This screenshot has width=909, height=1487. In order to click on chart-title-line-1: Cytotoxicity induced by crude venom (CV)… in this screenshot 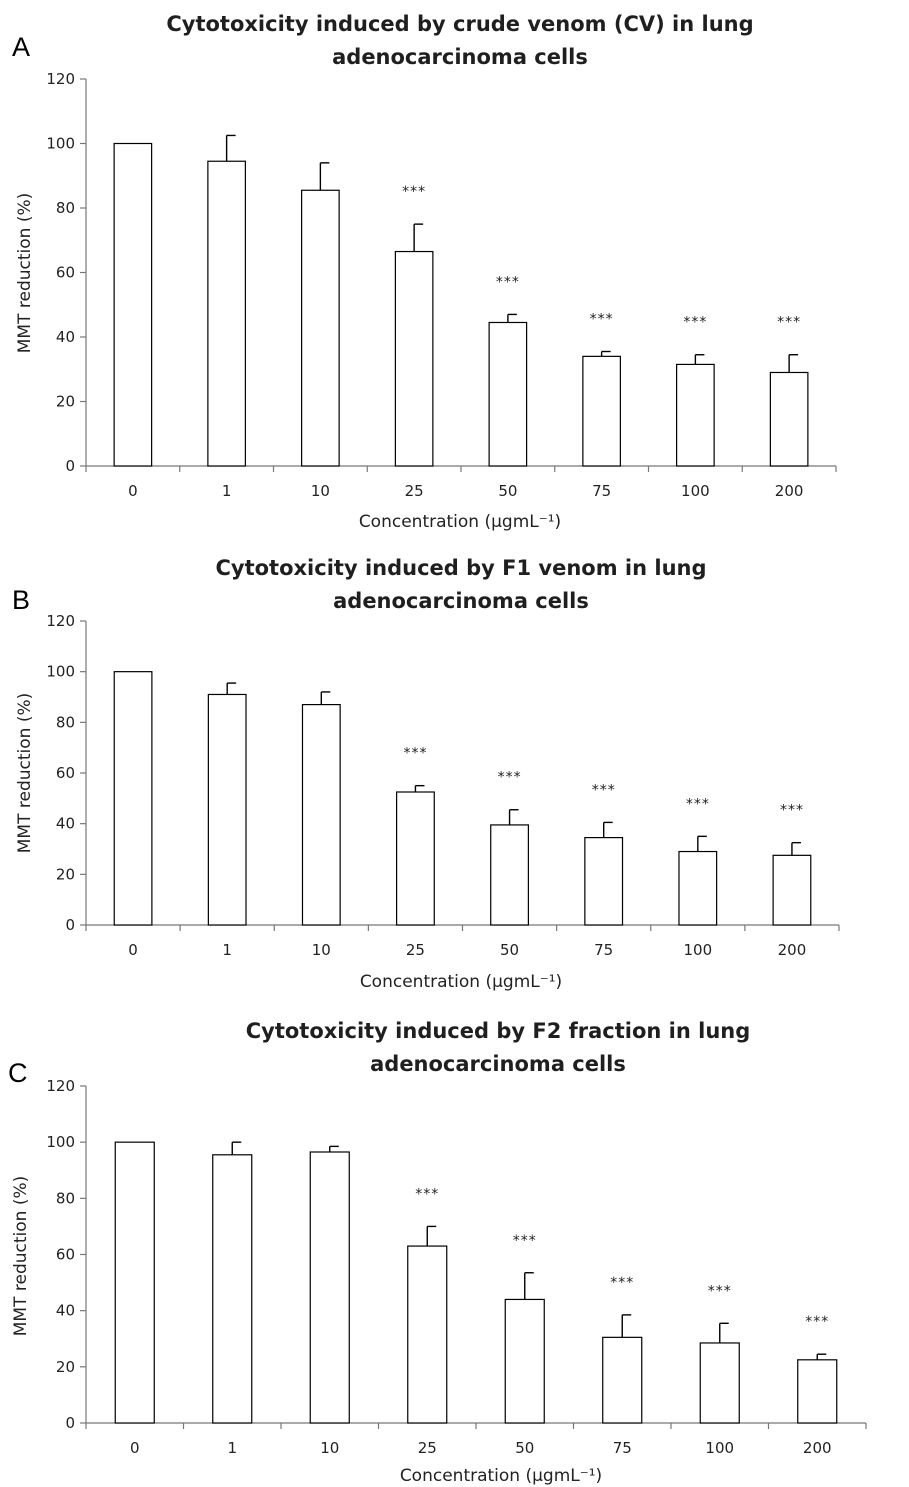, I will do `click(459, 24)`.